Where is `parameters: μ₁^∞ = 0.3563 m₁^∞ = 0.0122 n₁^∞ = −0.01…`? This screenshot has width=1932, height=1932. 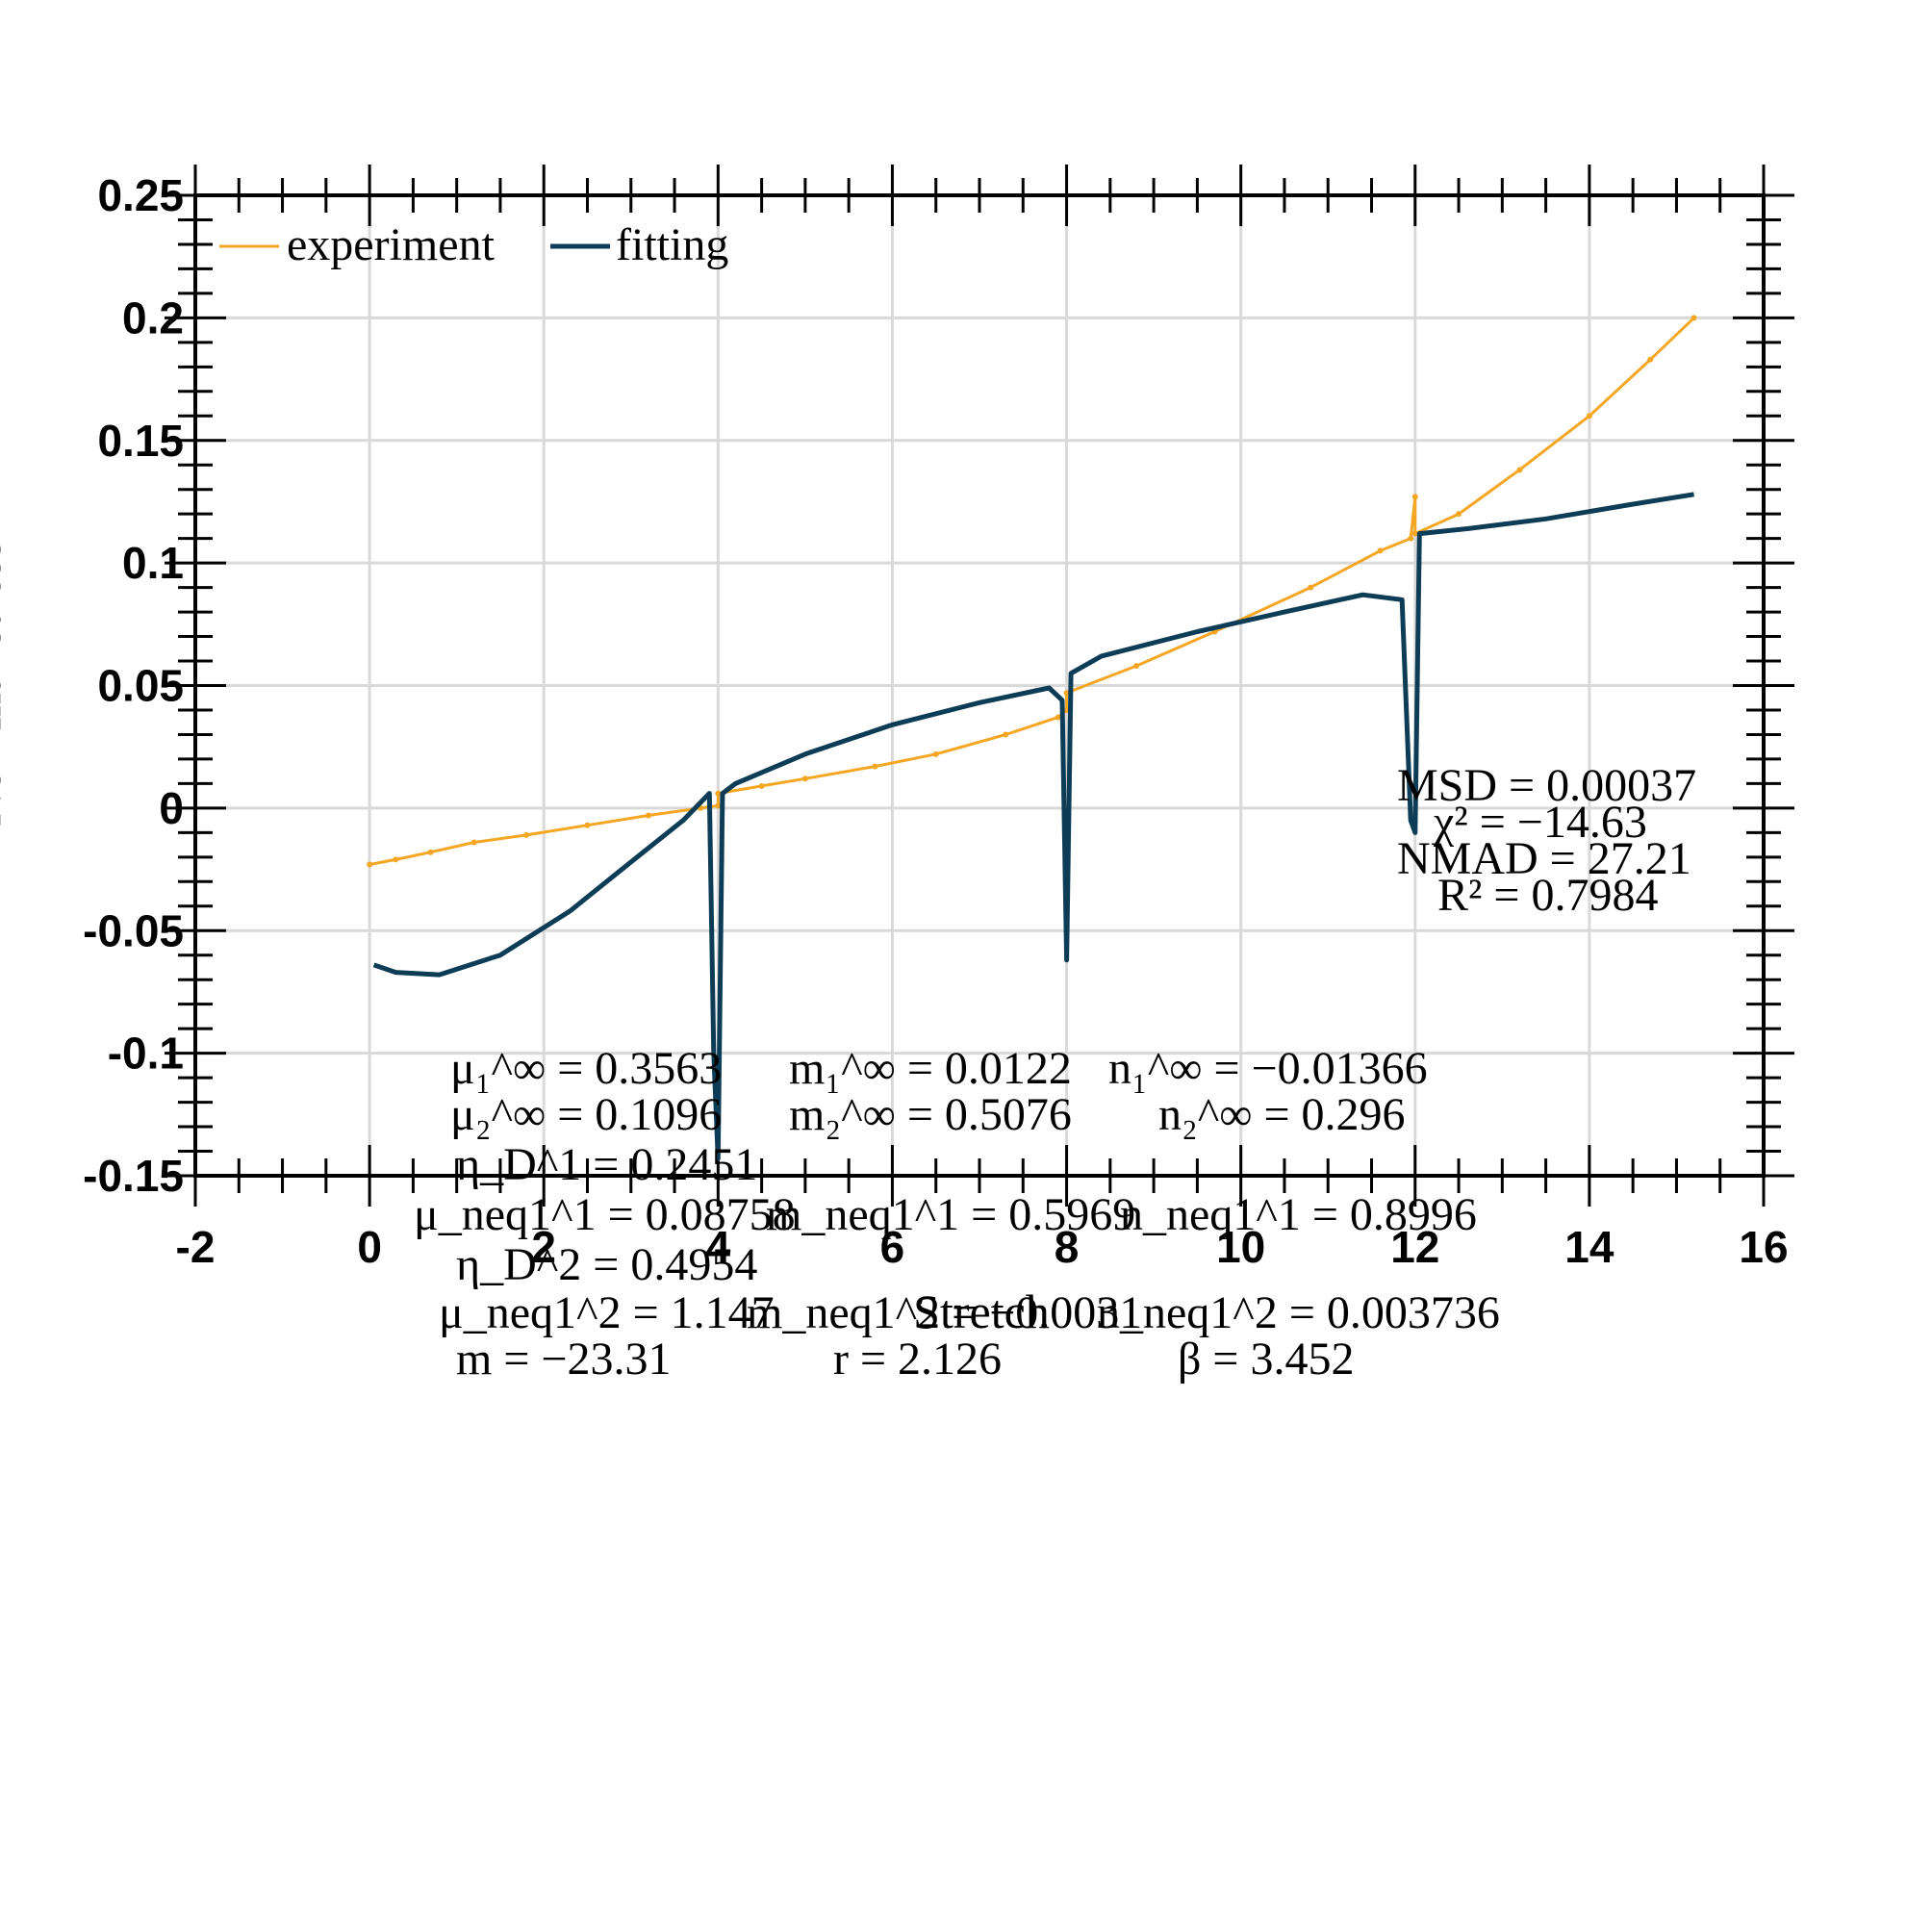 parameters: μ₁^∞ = 0.3563 m₁^∞ = 0.0122 n₁^∞ = −0.01… is located at coordinates (957, 1214).